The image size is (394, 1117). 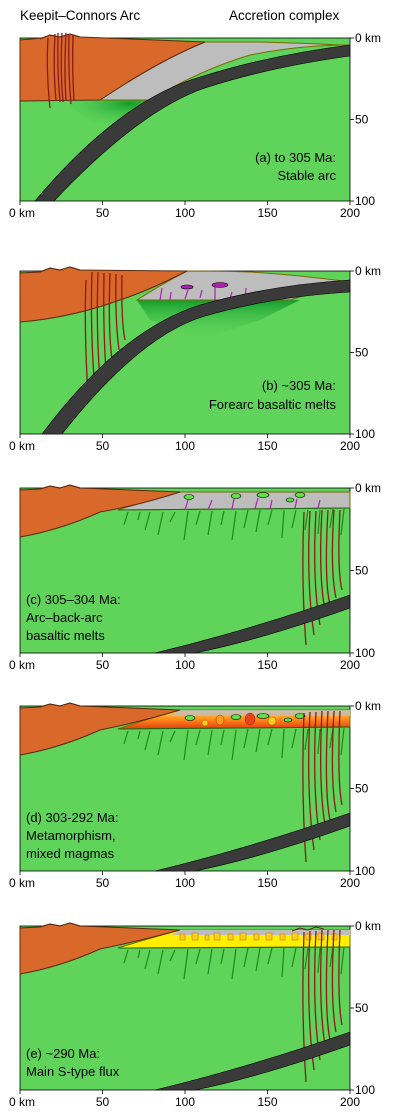 What do you see at coordinates (73, 1071) in the screenshot?
I see `svg-text: Main S-type flux` at bounding box center [73, 1071].